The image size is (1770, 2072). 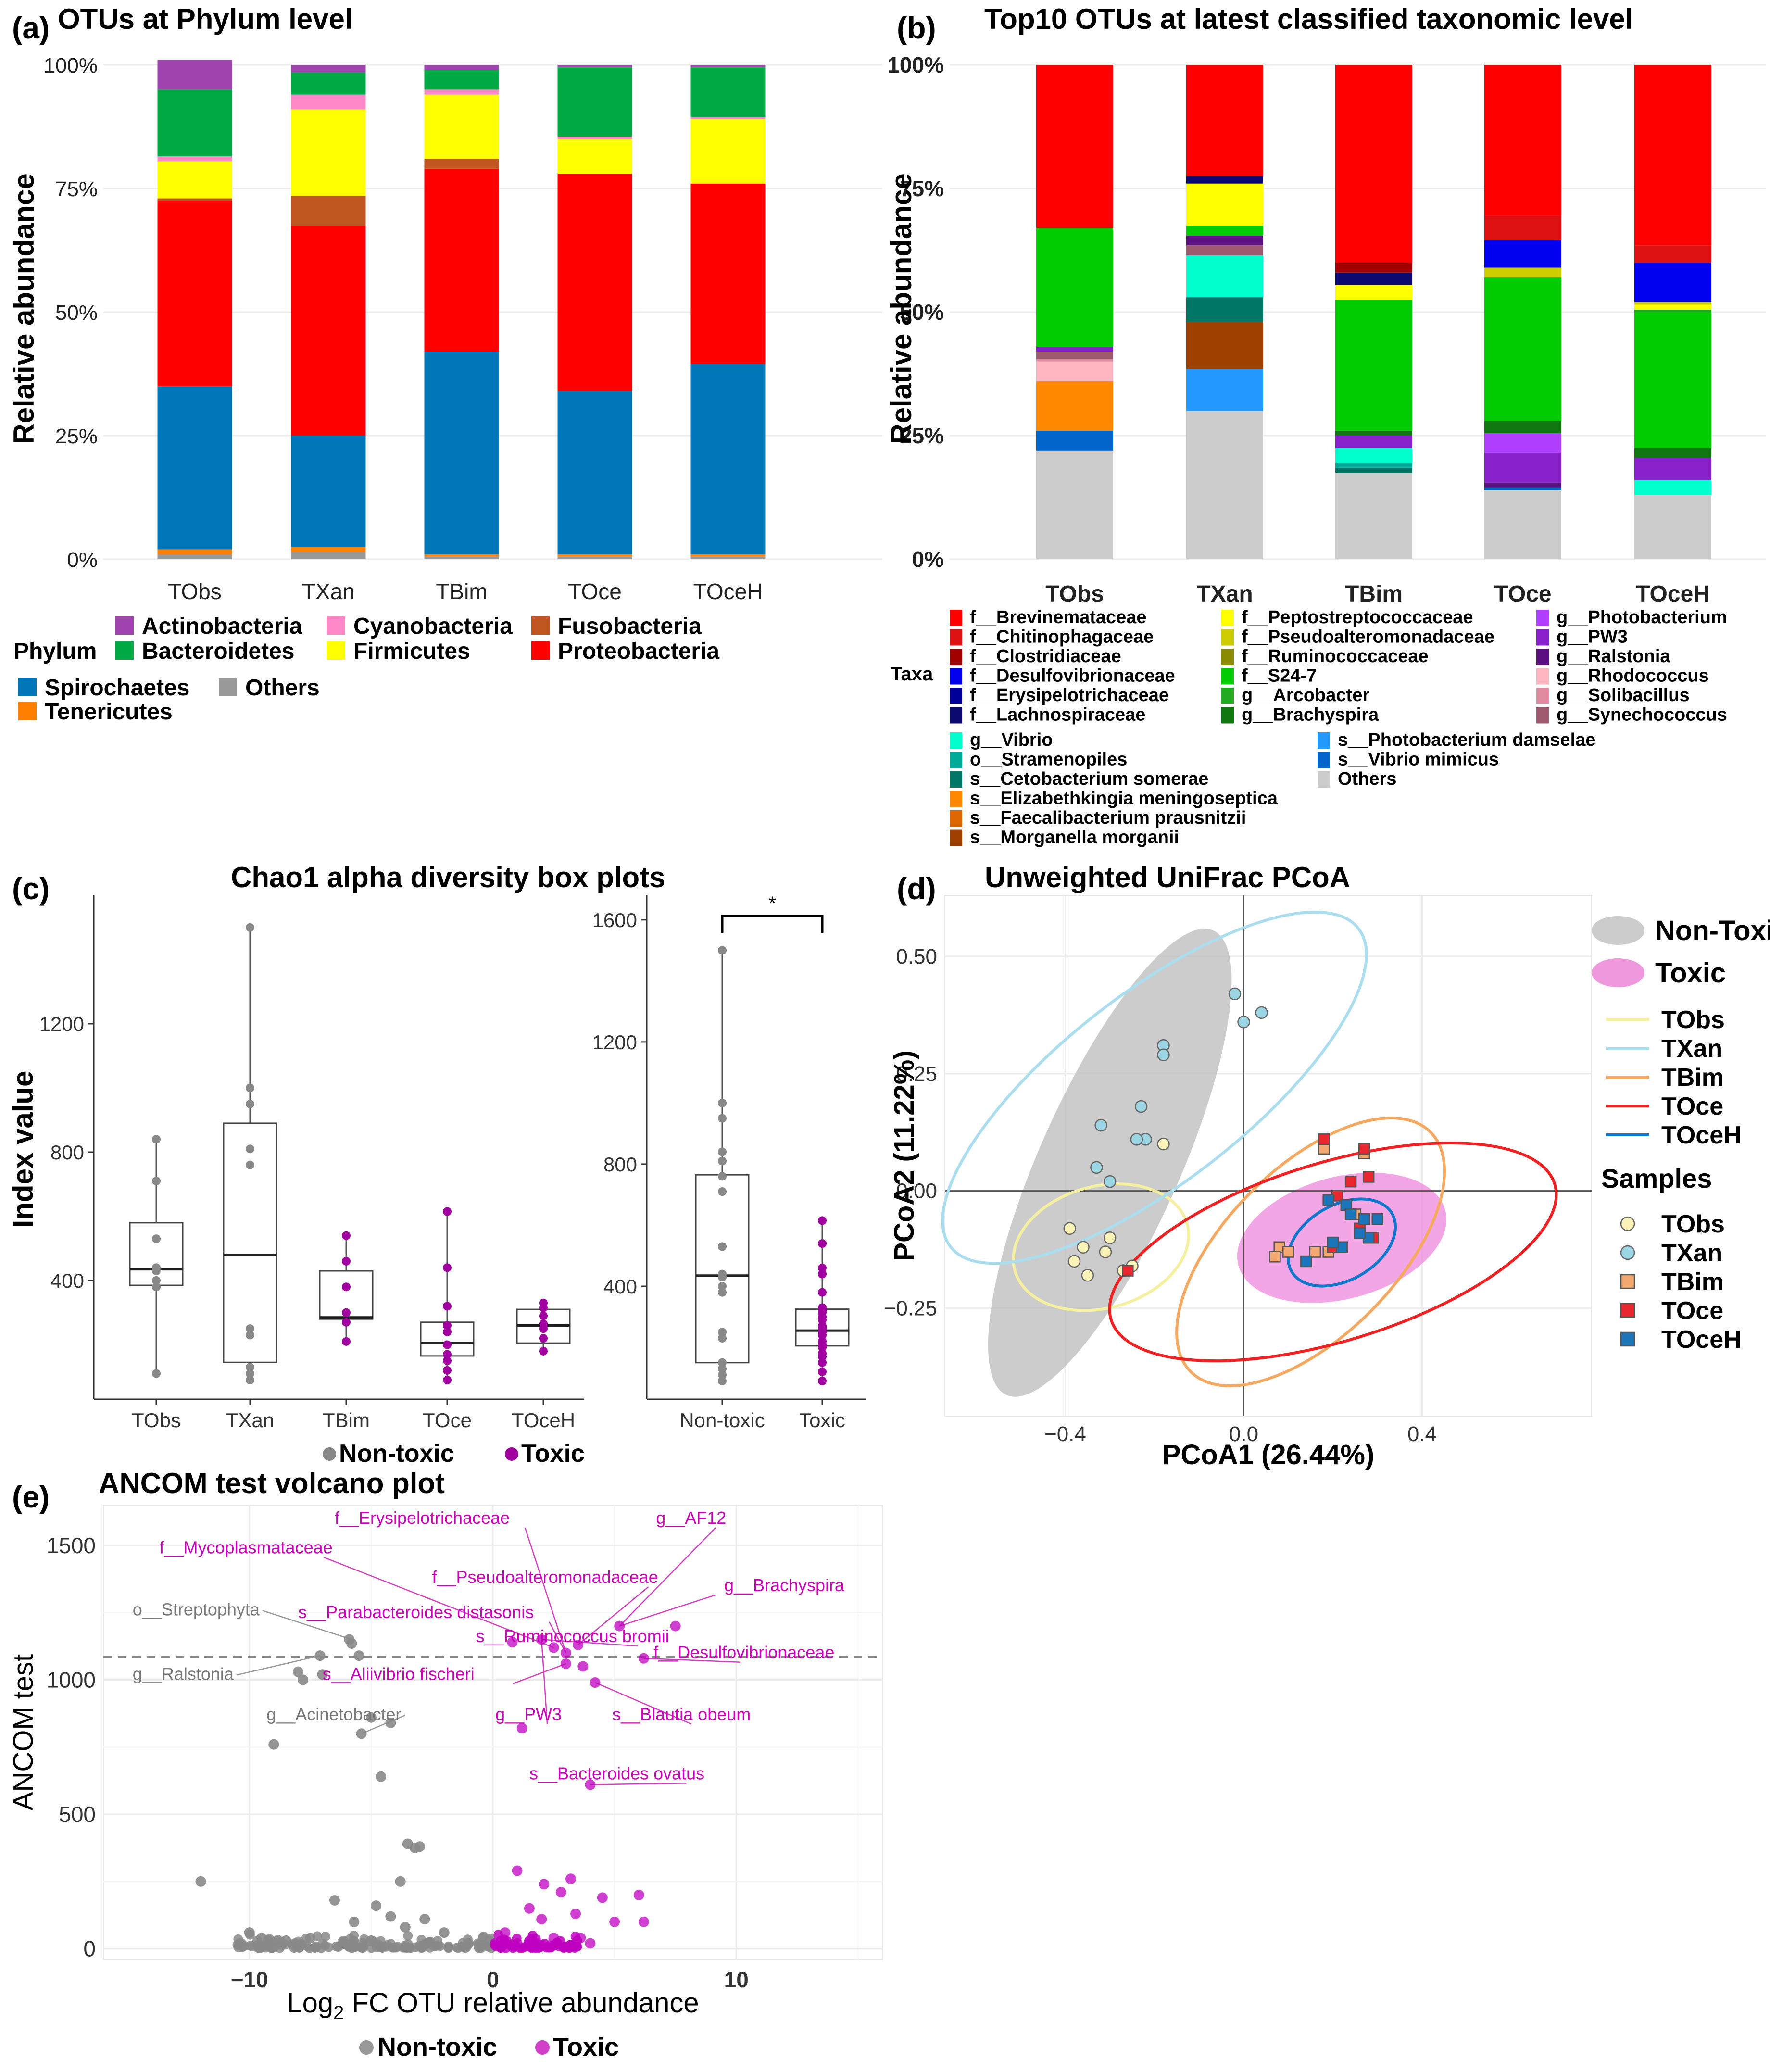 What do you see at coordinates (329, 1454) in the screenshot?
I see `legend-marker-c` at bounding box center [329, 1454].